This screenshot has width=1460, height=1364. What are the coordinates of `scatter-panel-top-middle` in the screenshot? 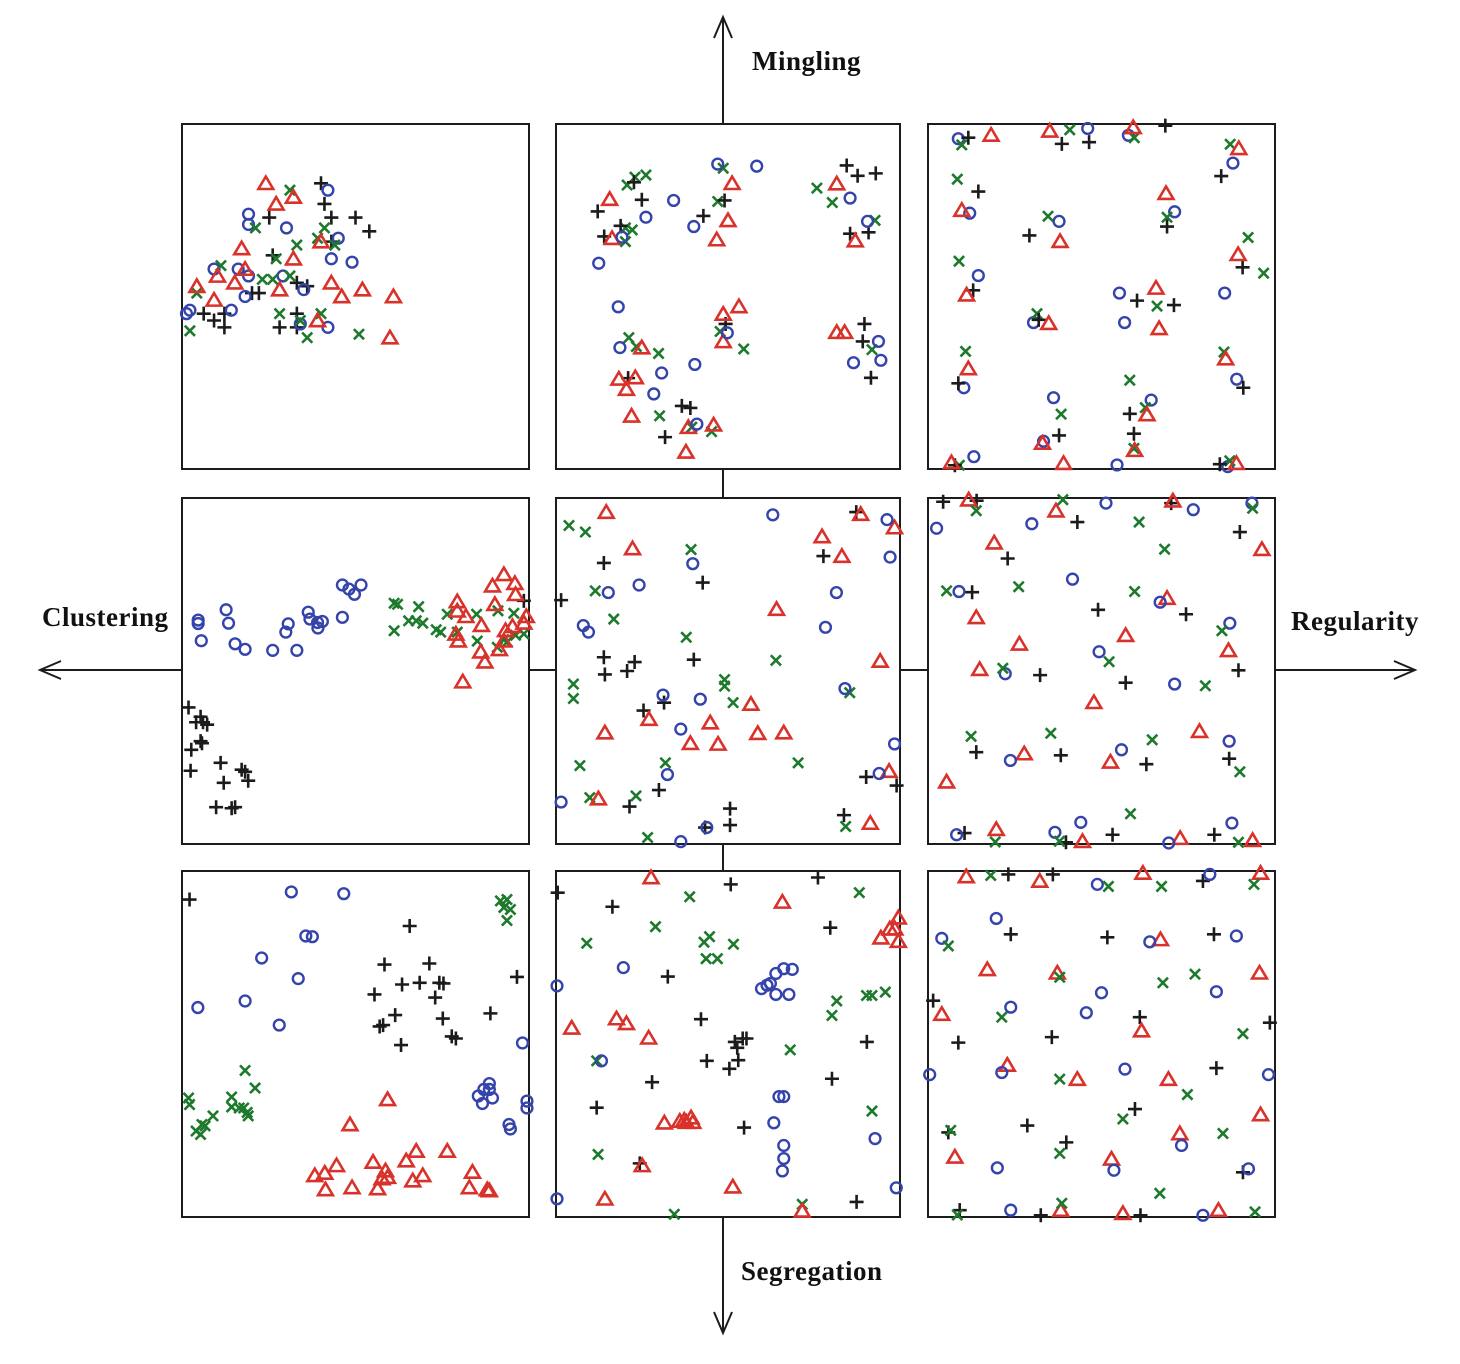 It's located at (728, 296).